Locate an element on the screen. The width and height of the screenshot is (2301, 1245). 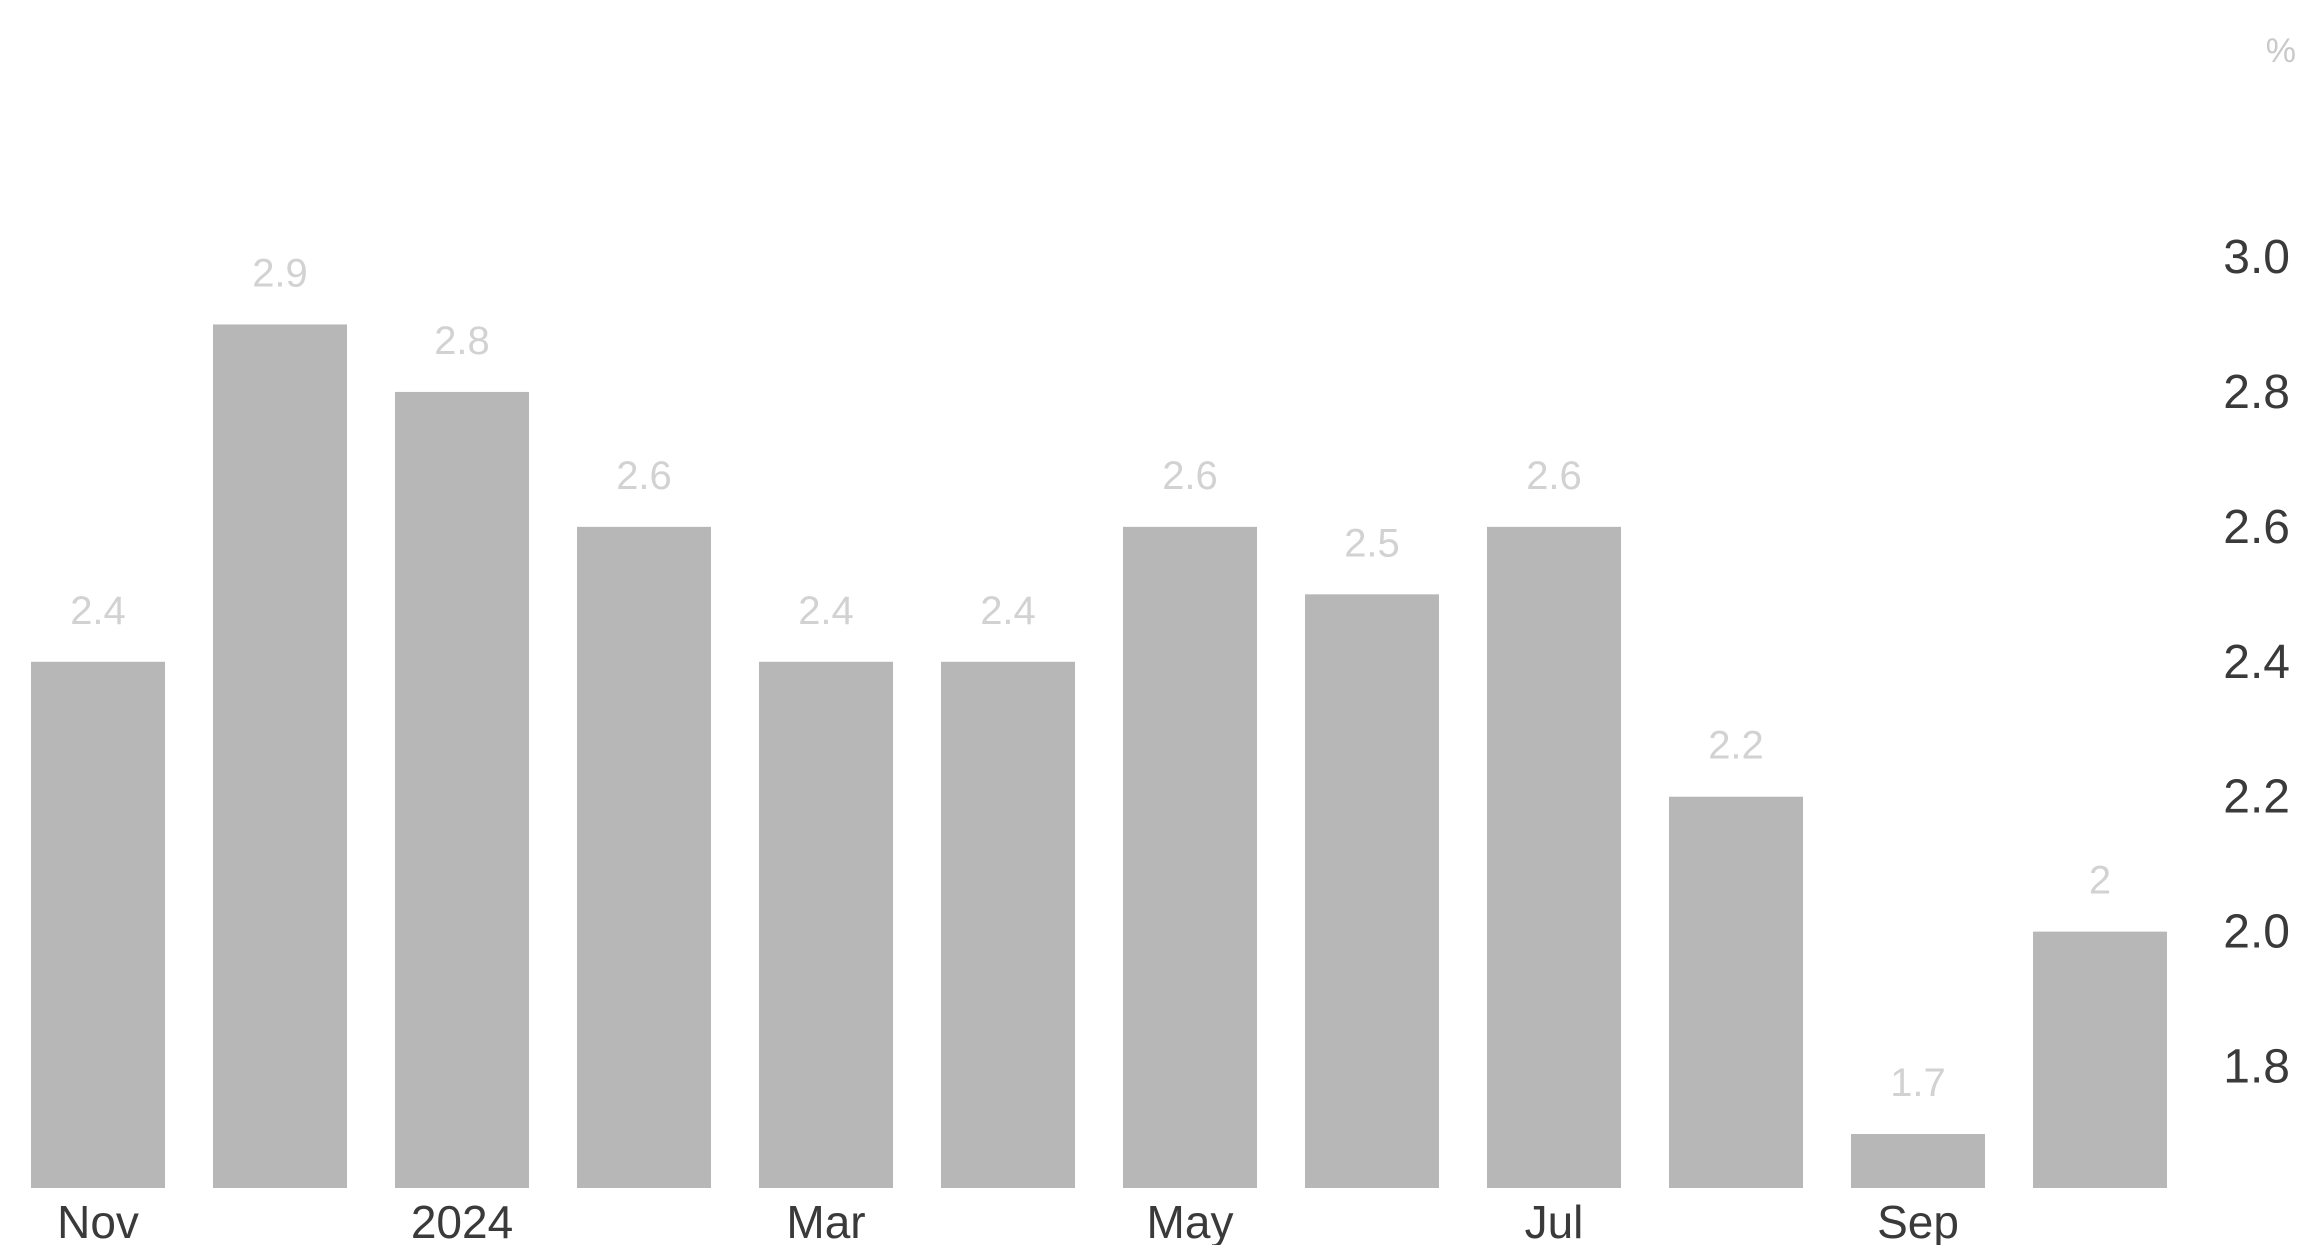
y-tick-label: 2.8 is located at coordinates (2256, 392).